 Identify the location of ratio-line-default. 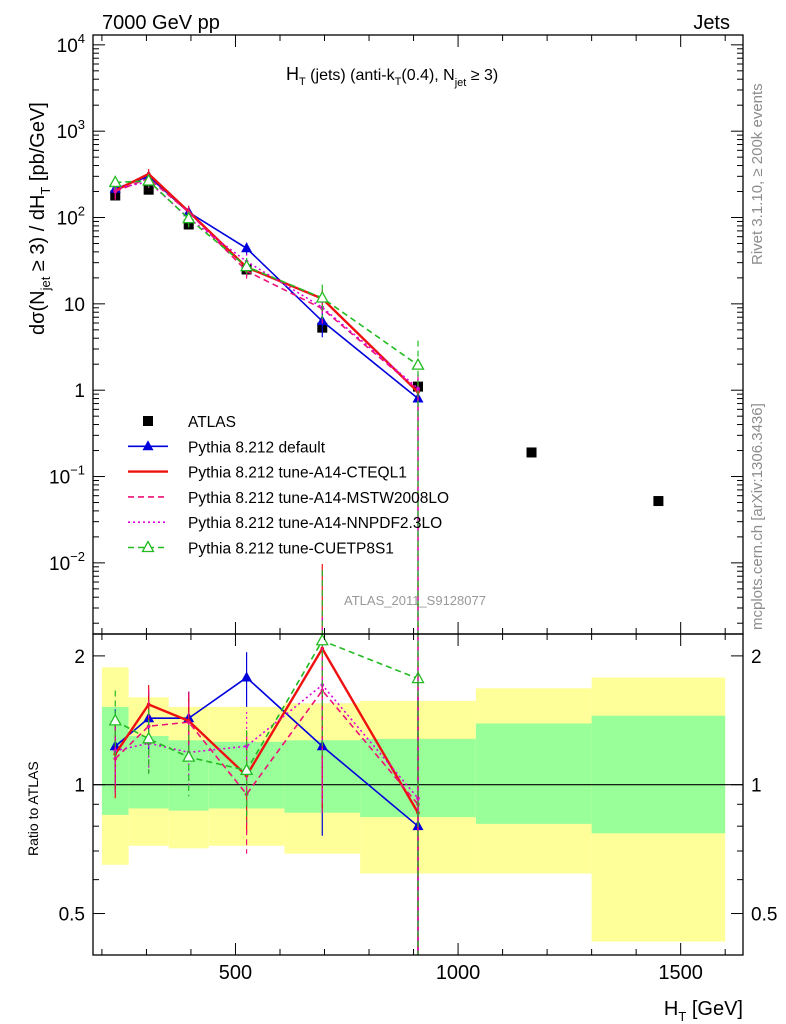
(266, 751).